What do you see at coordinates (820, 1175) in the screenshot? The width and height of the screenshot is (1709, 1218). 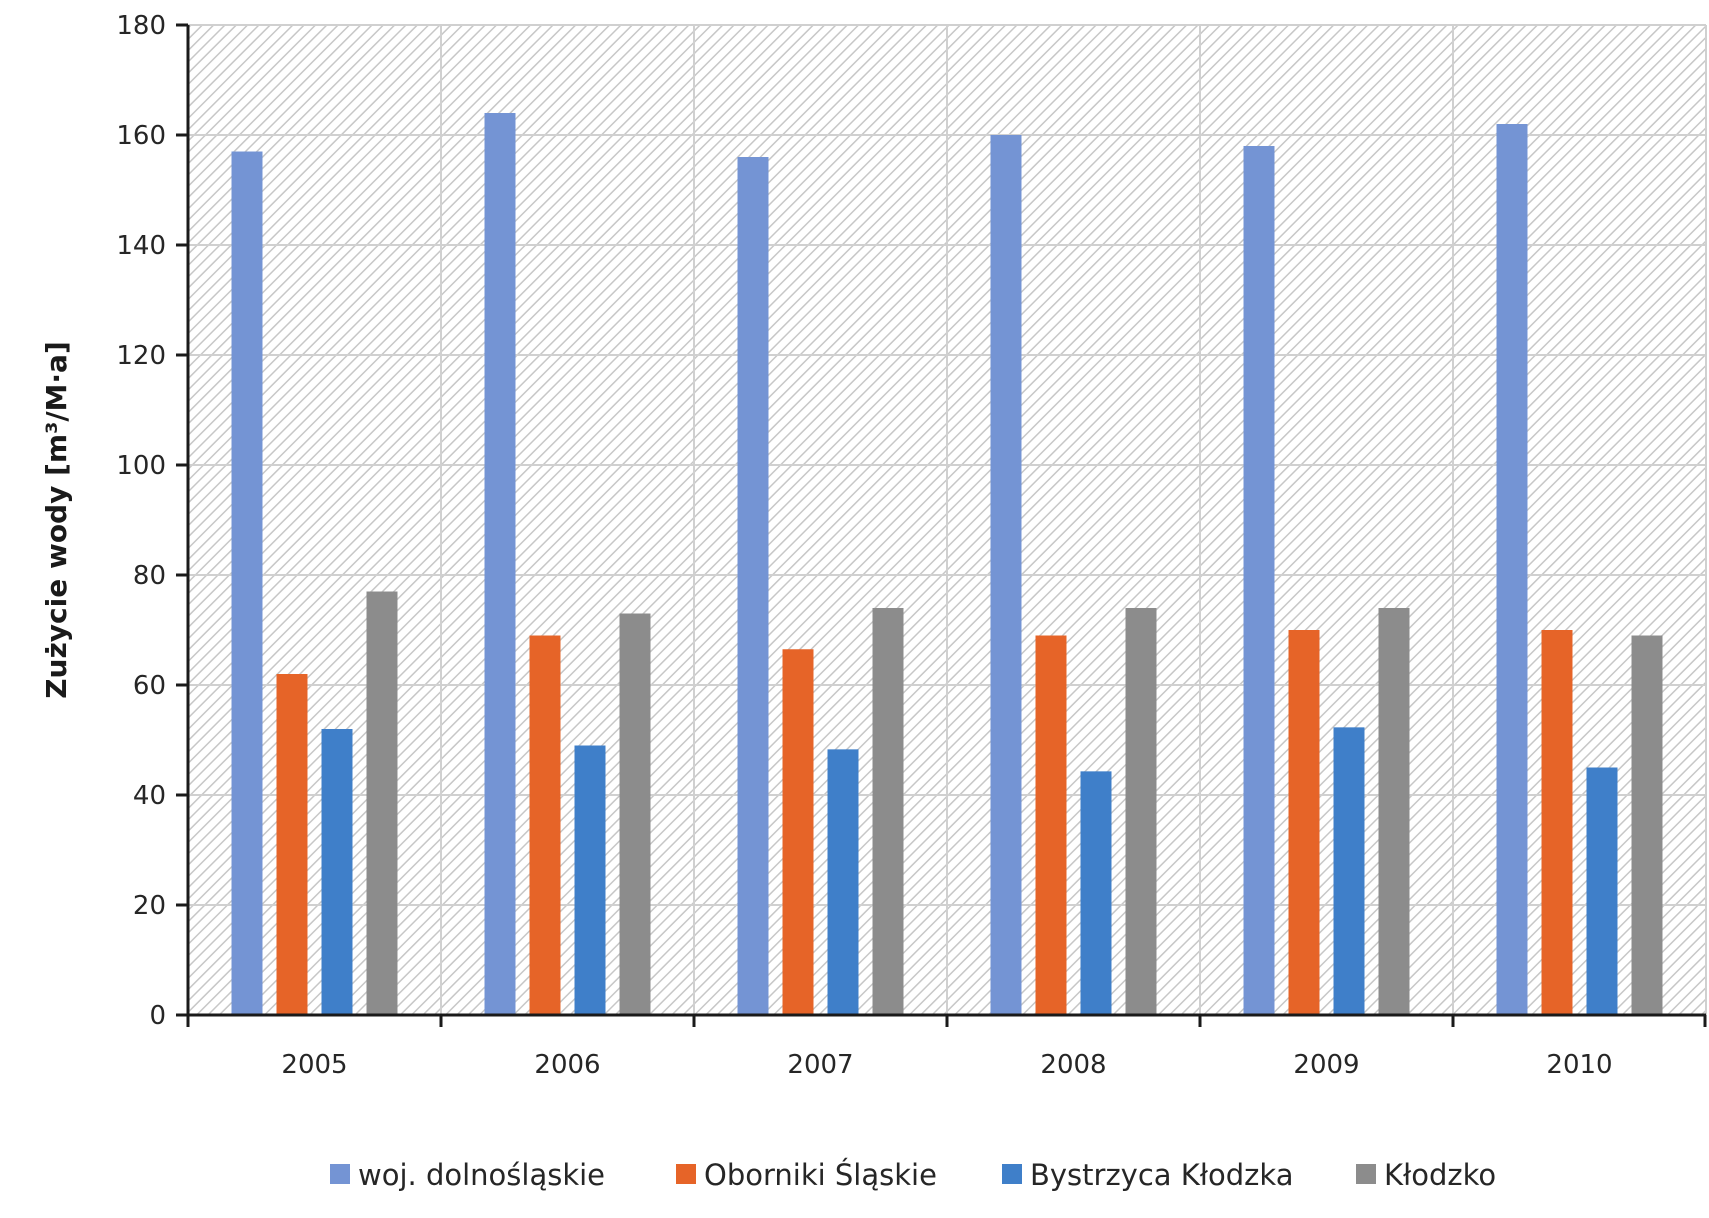 I see `legend-label: Oborniki Śląskie` at bounding box center [820, 1175].